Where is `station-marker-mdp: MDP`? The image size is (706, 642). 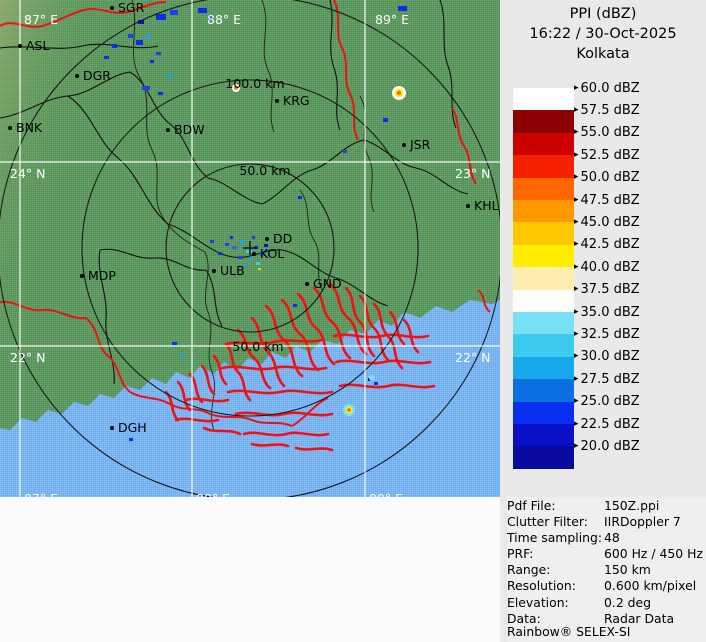
station-marker-mdp: MDP is located at coordinates (98, 275).